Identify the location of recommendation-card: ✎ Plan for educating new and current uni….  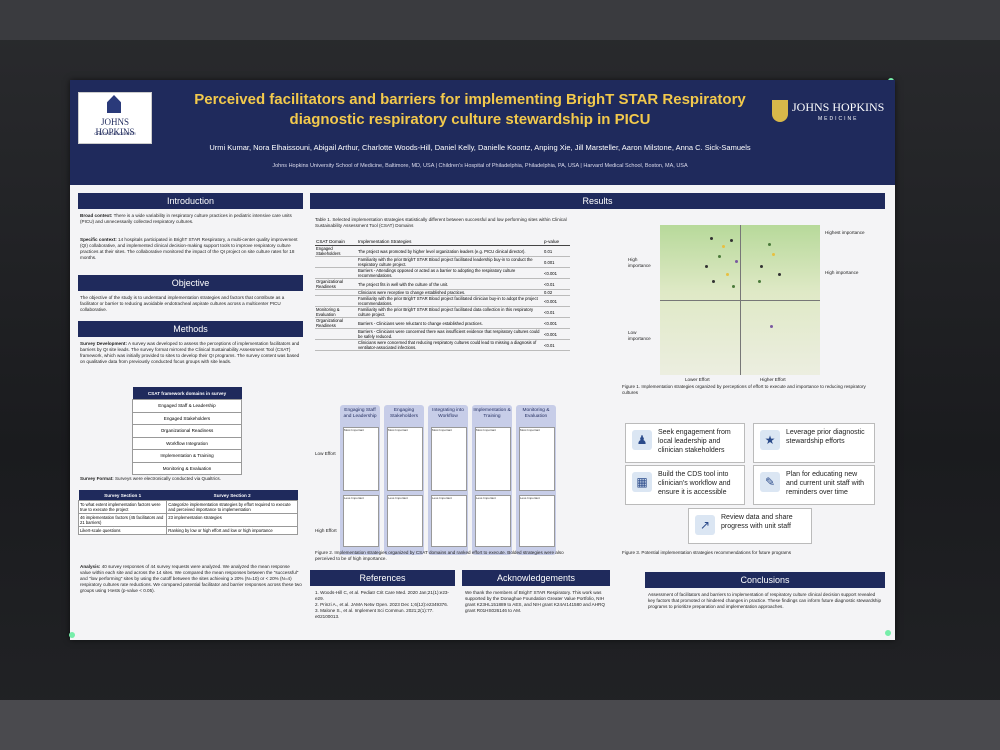
(814, 485).